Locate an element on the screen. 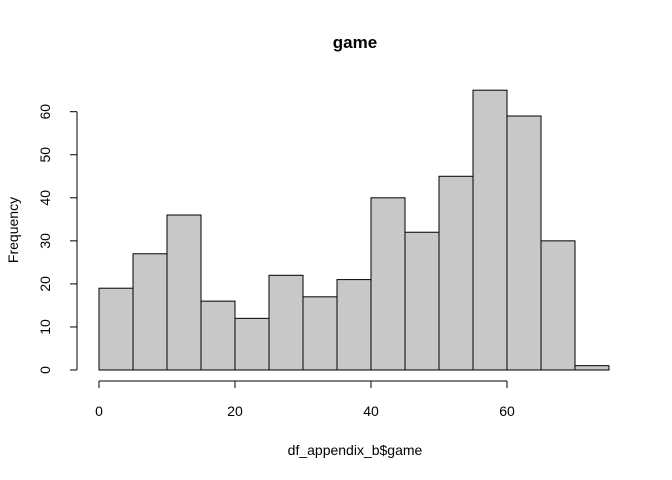  y-axis-label: Frequency is located at coordinates (13, 230).